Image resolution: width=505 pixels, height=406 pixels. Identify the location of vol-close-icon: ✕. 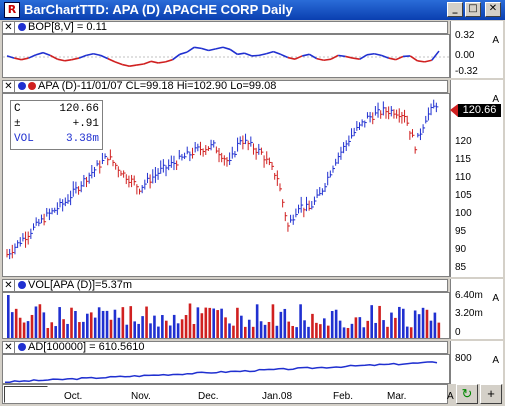
(9, 285).